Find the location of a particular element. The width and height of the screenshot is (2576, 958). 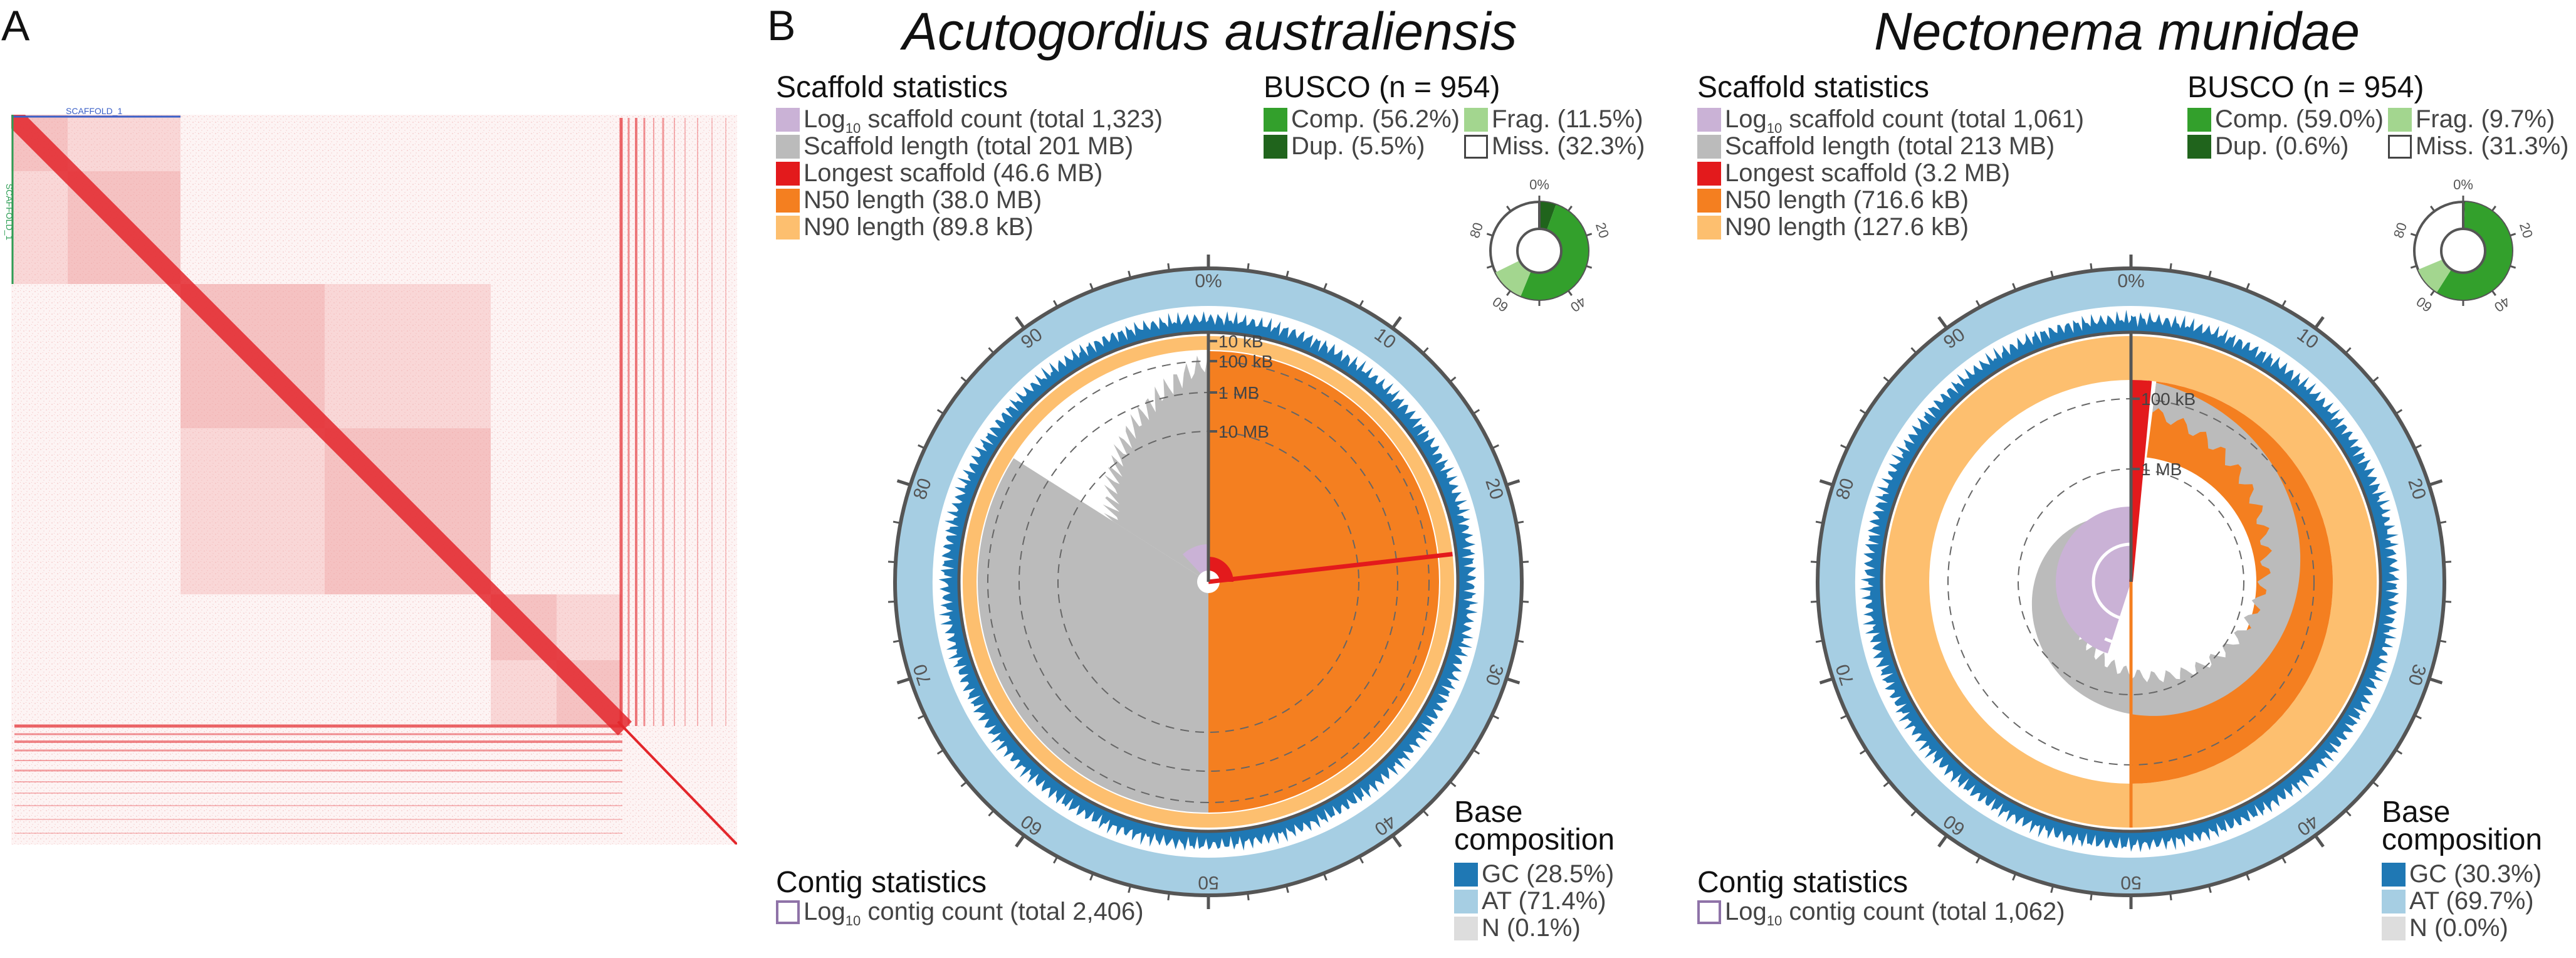

species-name-1: Acutogordius australiensis is located at coordinates (1210, 31).